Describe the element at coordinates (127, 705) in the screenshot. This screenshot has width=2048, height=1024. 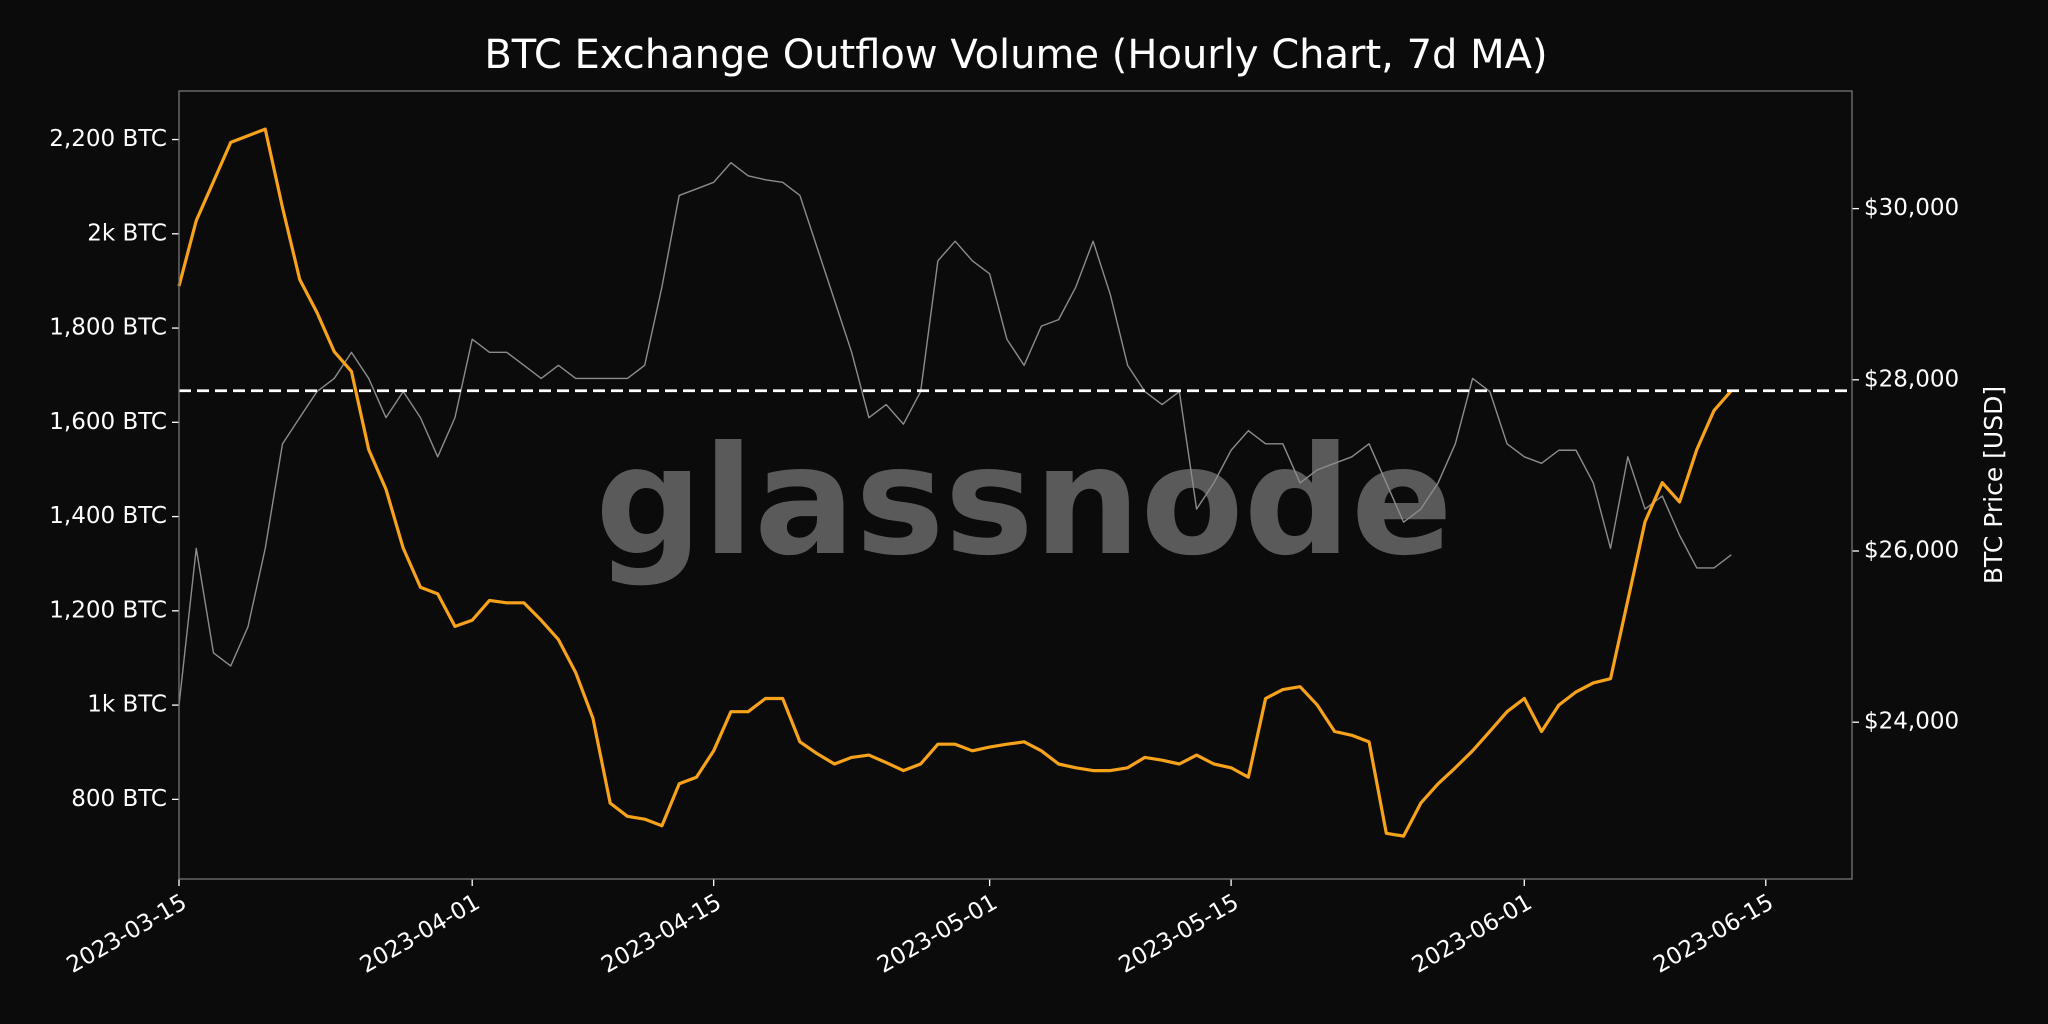
I see `y-tick-label: 1k BTC` at that location.